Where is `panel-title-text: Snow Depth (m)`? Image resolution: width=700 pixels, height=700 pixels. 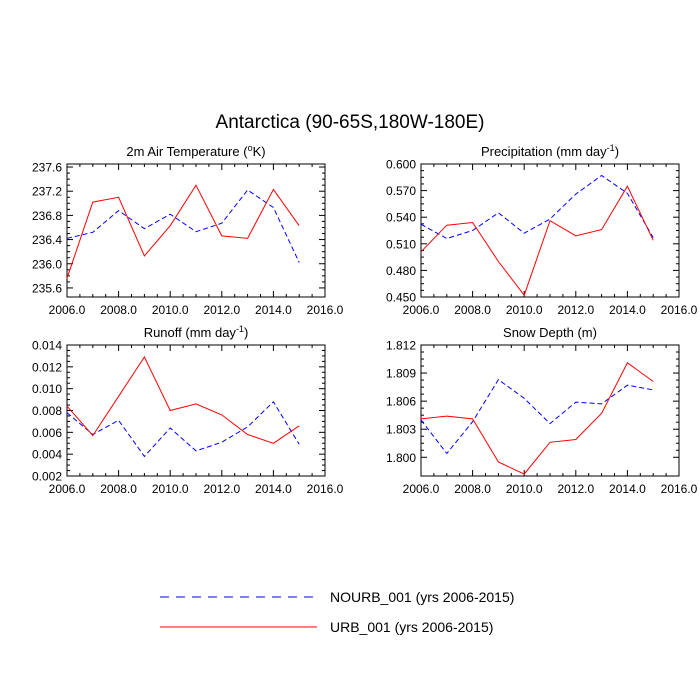 panel-title-text: Snow Depth (m) is located at coordinates (550, 332).